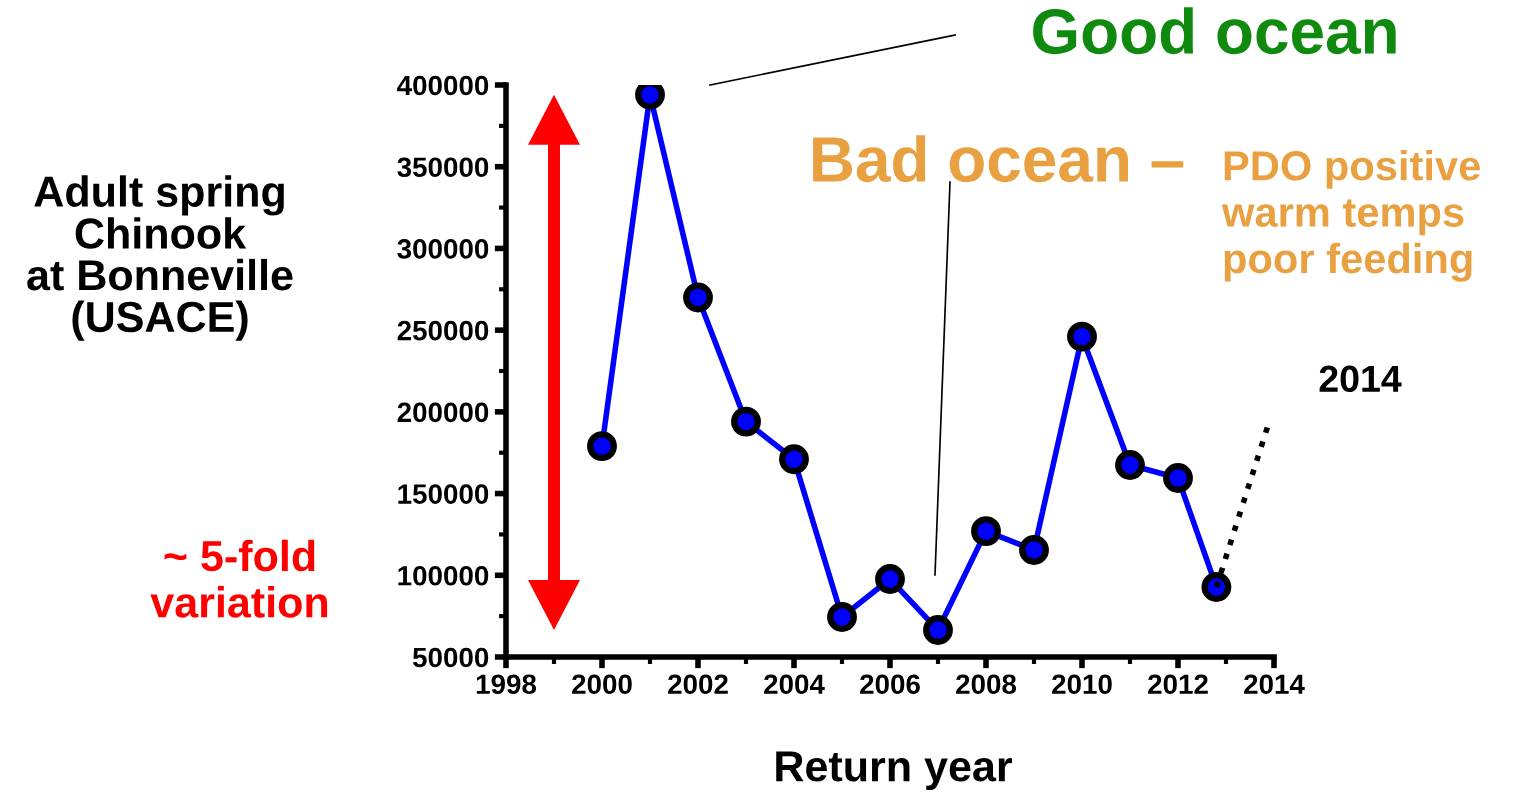 The height and width of the screenshot is (794, 1527). What do you see at coordinates (443, 167) in the screenshot?
I see `y-tick-label: 350000` at bounding box center [443, 167].